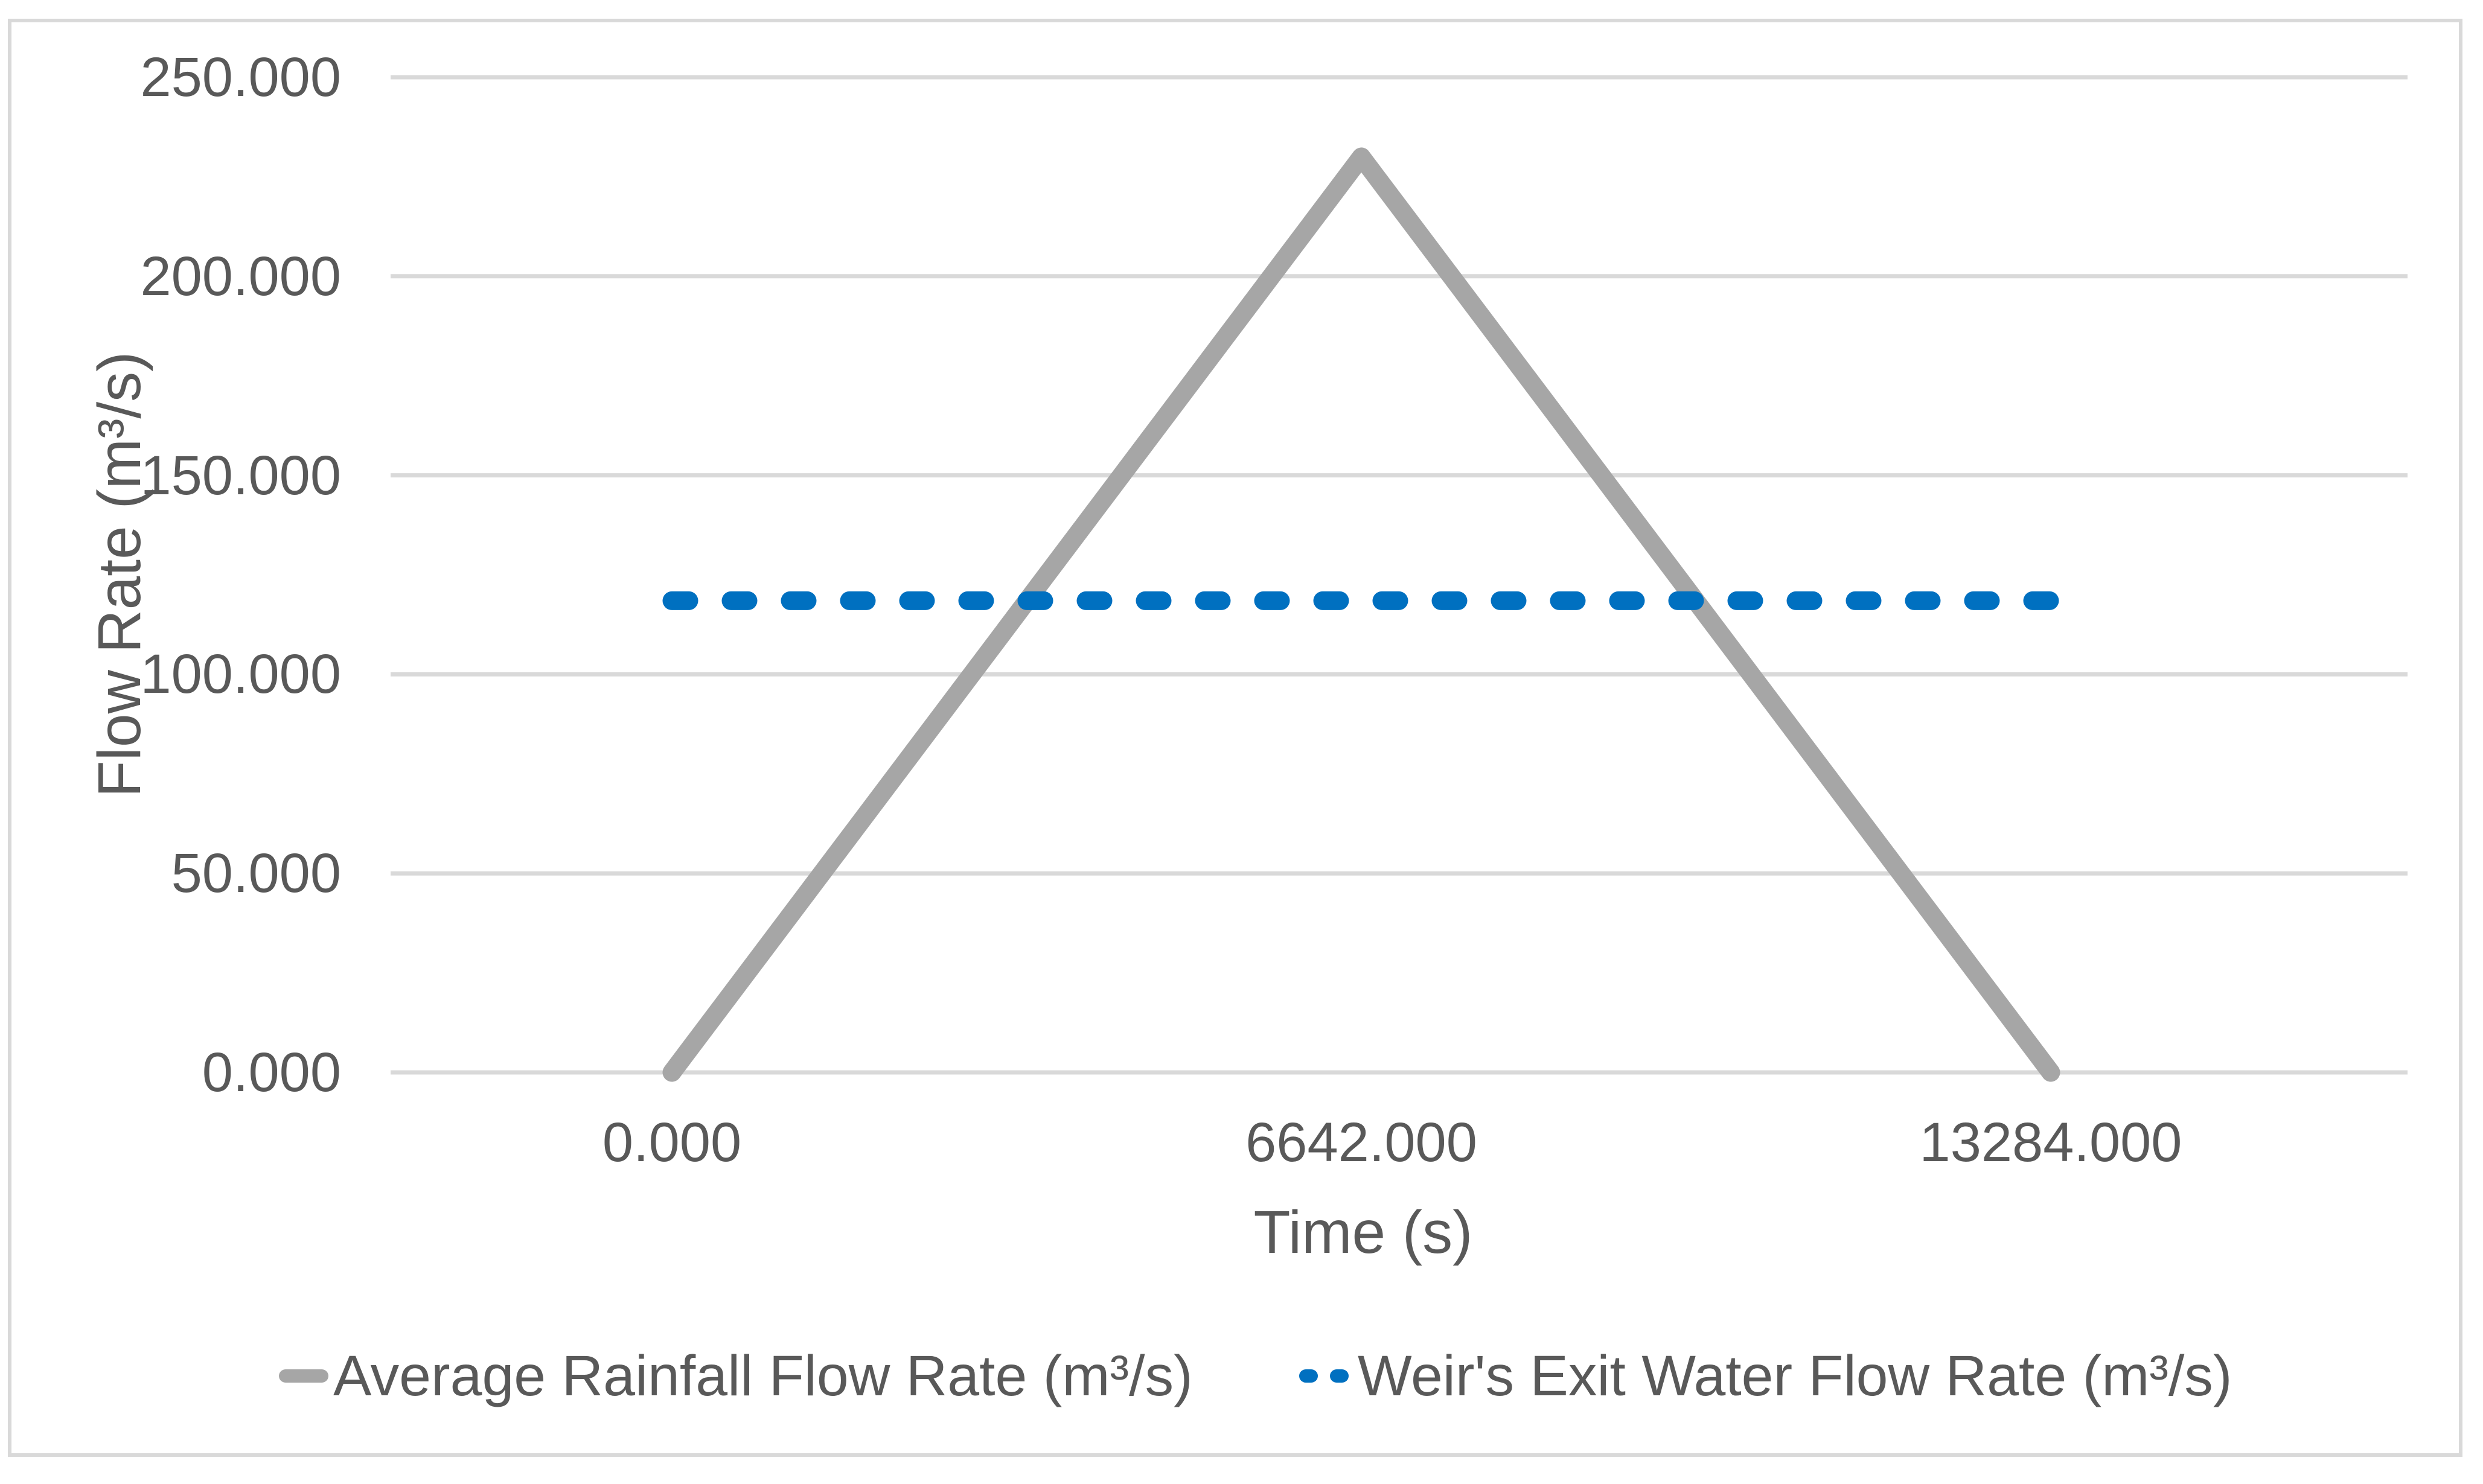 This screenshot has height=1484, width=2483. I want to click on x-tick-label: 0.000, so click(672, 1143).